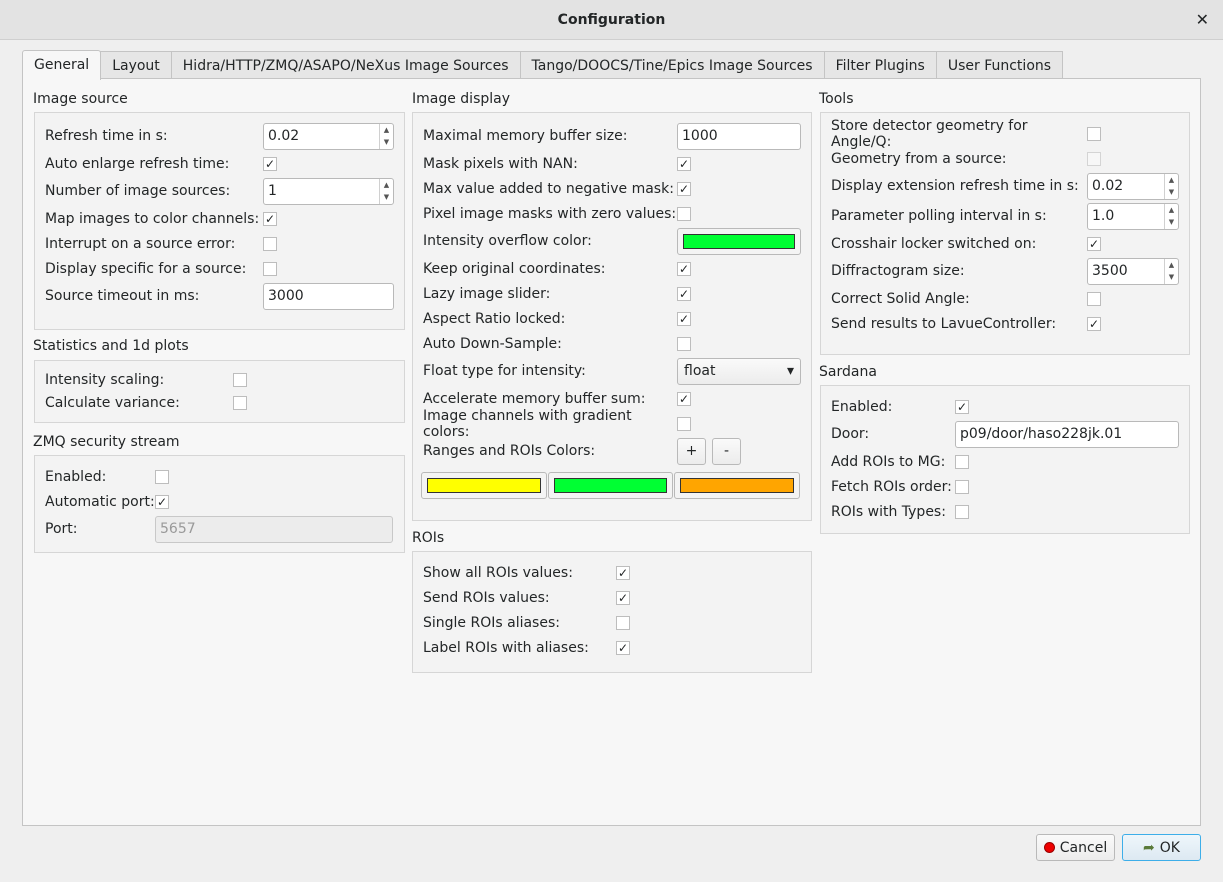 This screenshot has height=882, width=1223. Describe the element at coordinates (955, 186) in the screenshot. I see `label-display-extension-refresh-time-in-s: Display extension refresh time in s:` at that location.